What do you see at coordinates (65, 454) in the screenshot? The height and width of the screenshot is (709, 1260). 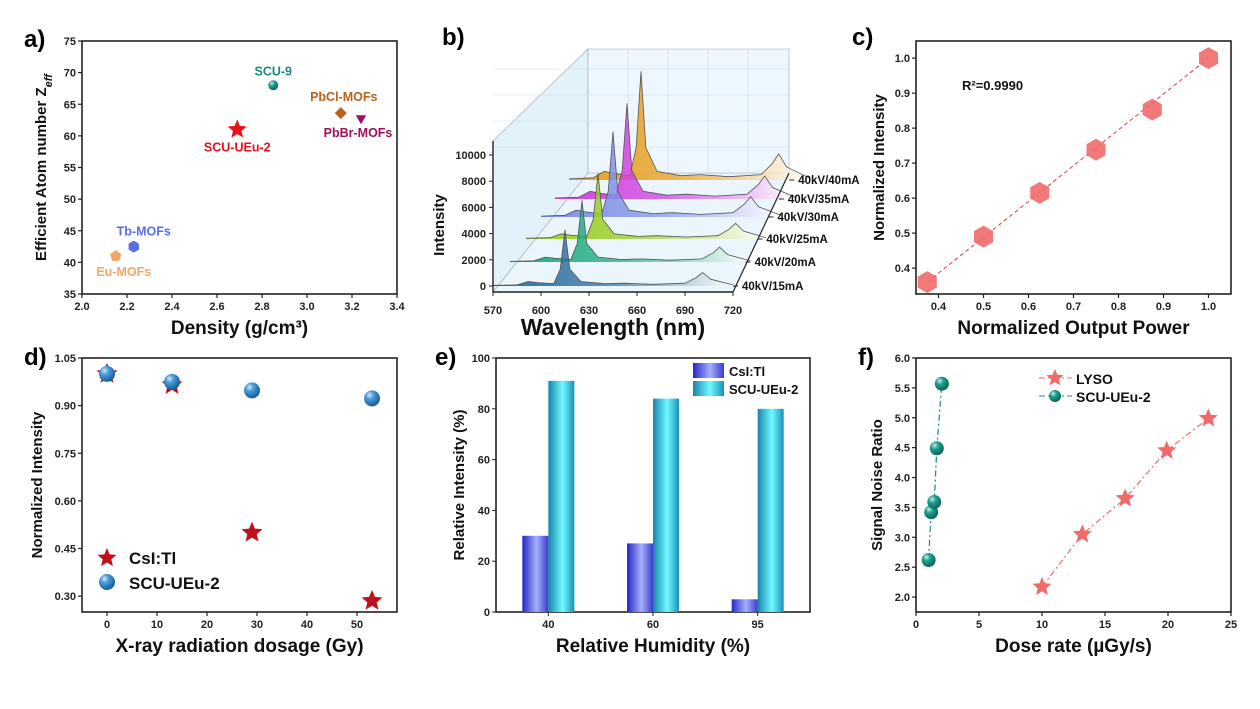 I see `y-tick-label: 0.75` at bounding box center [65, 454].